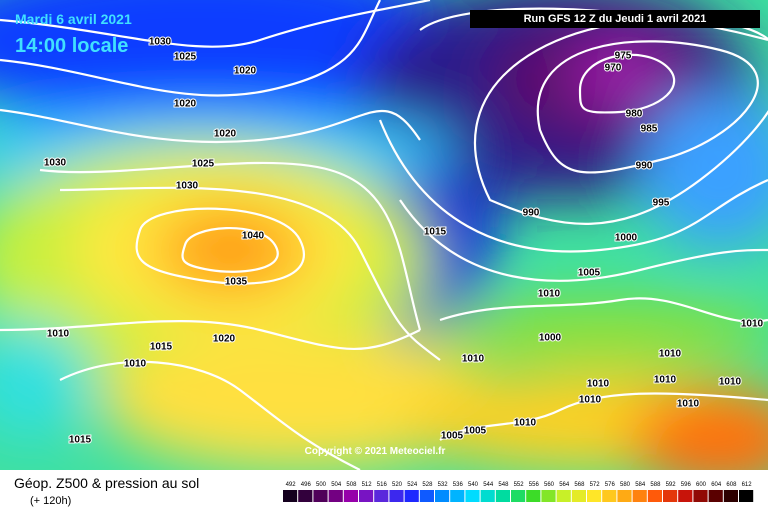  I want to click on footer-title: Géop. Z500 & pression au sol, so click(106, 483).